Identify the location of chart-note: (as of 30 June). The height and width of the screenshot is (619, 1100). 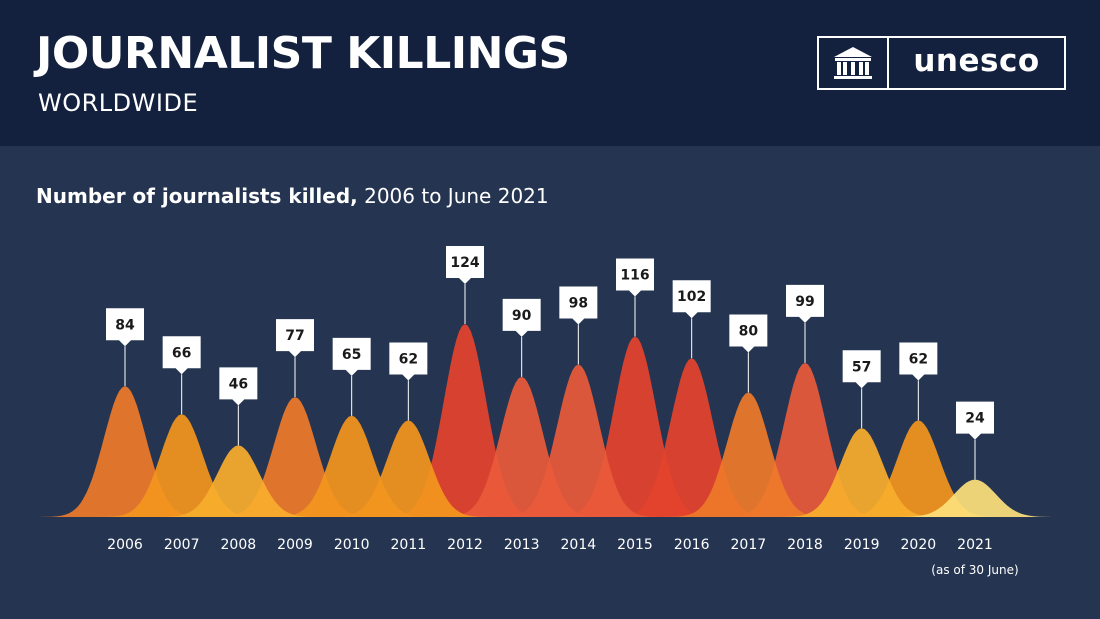
(975, 570).